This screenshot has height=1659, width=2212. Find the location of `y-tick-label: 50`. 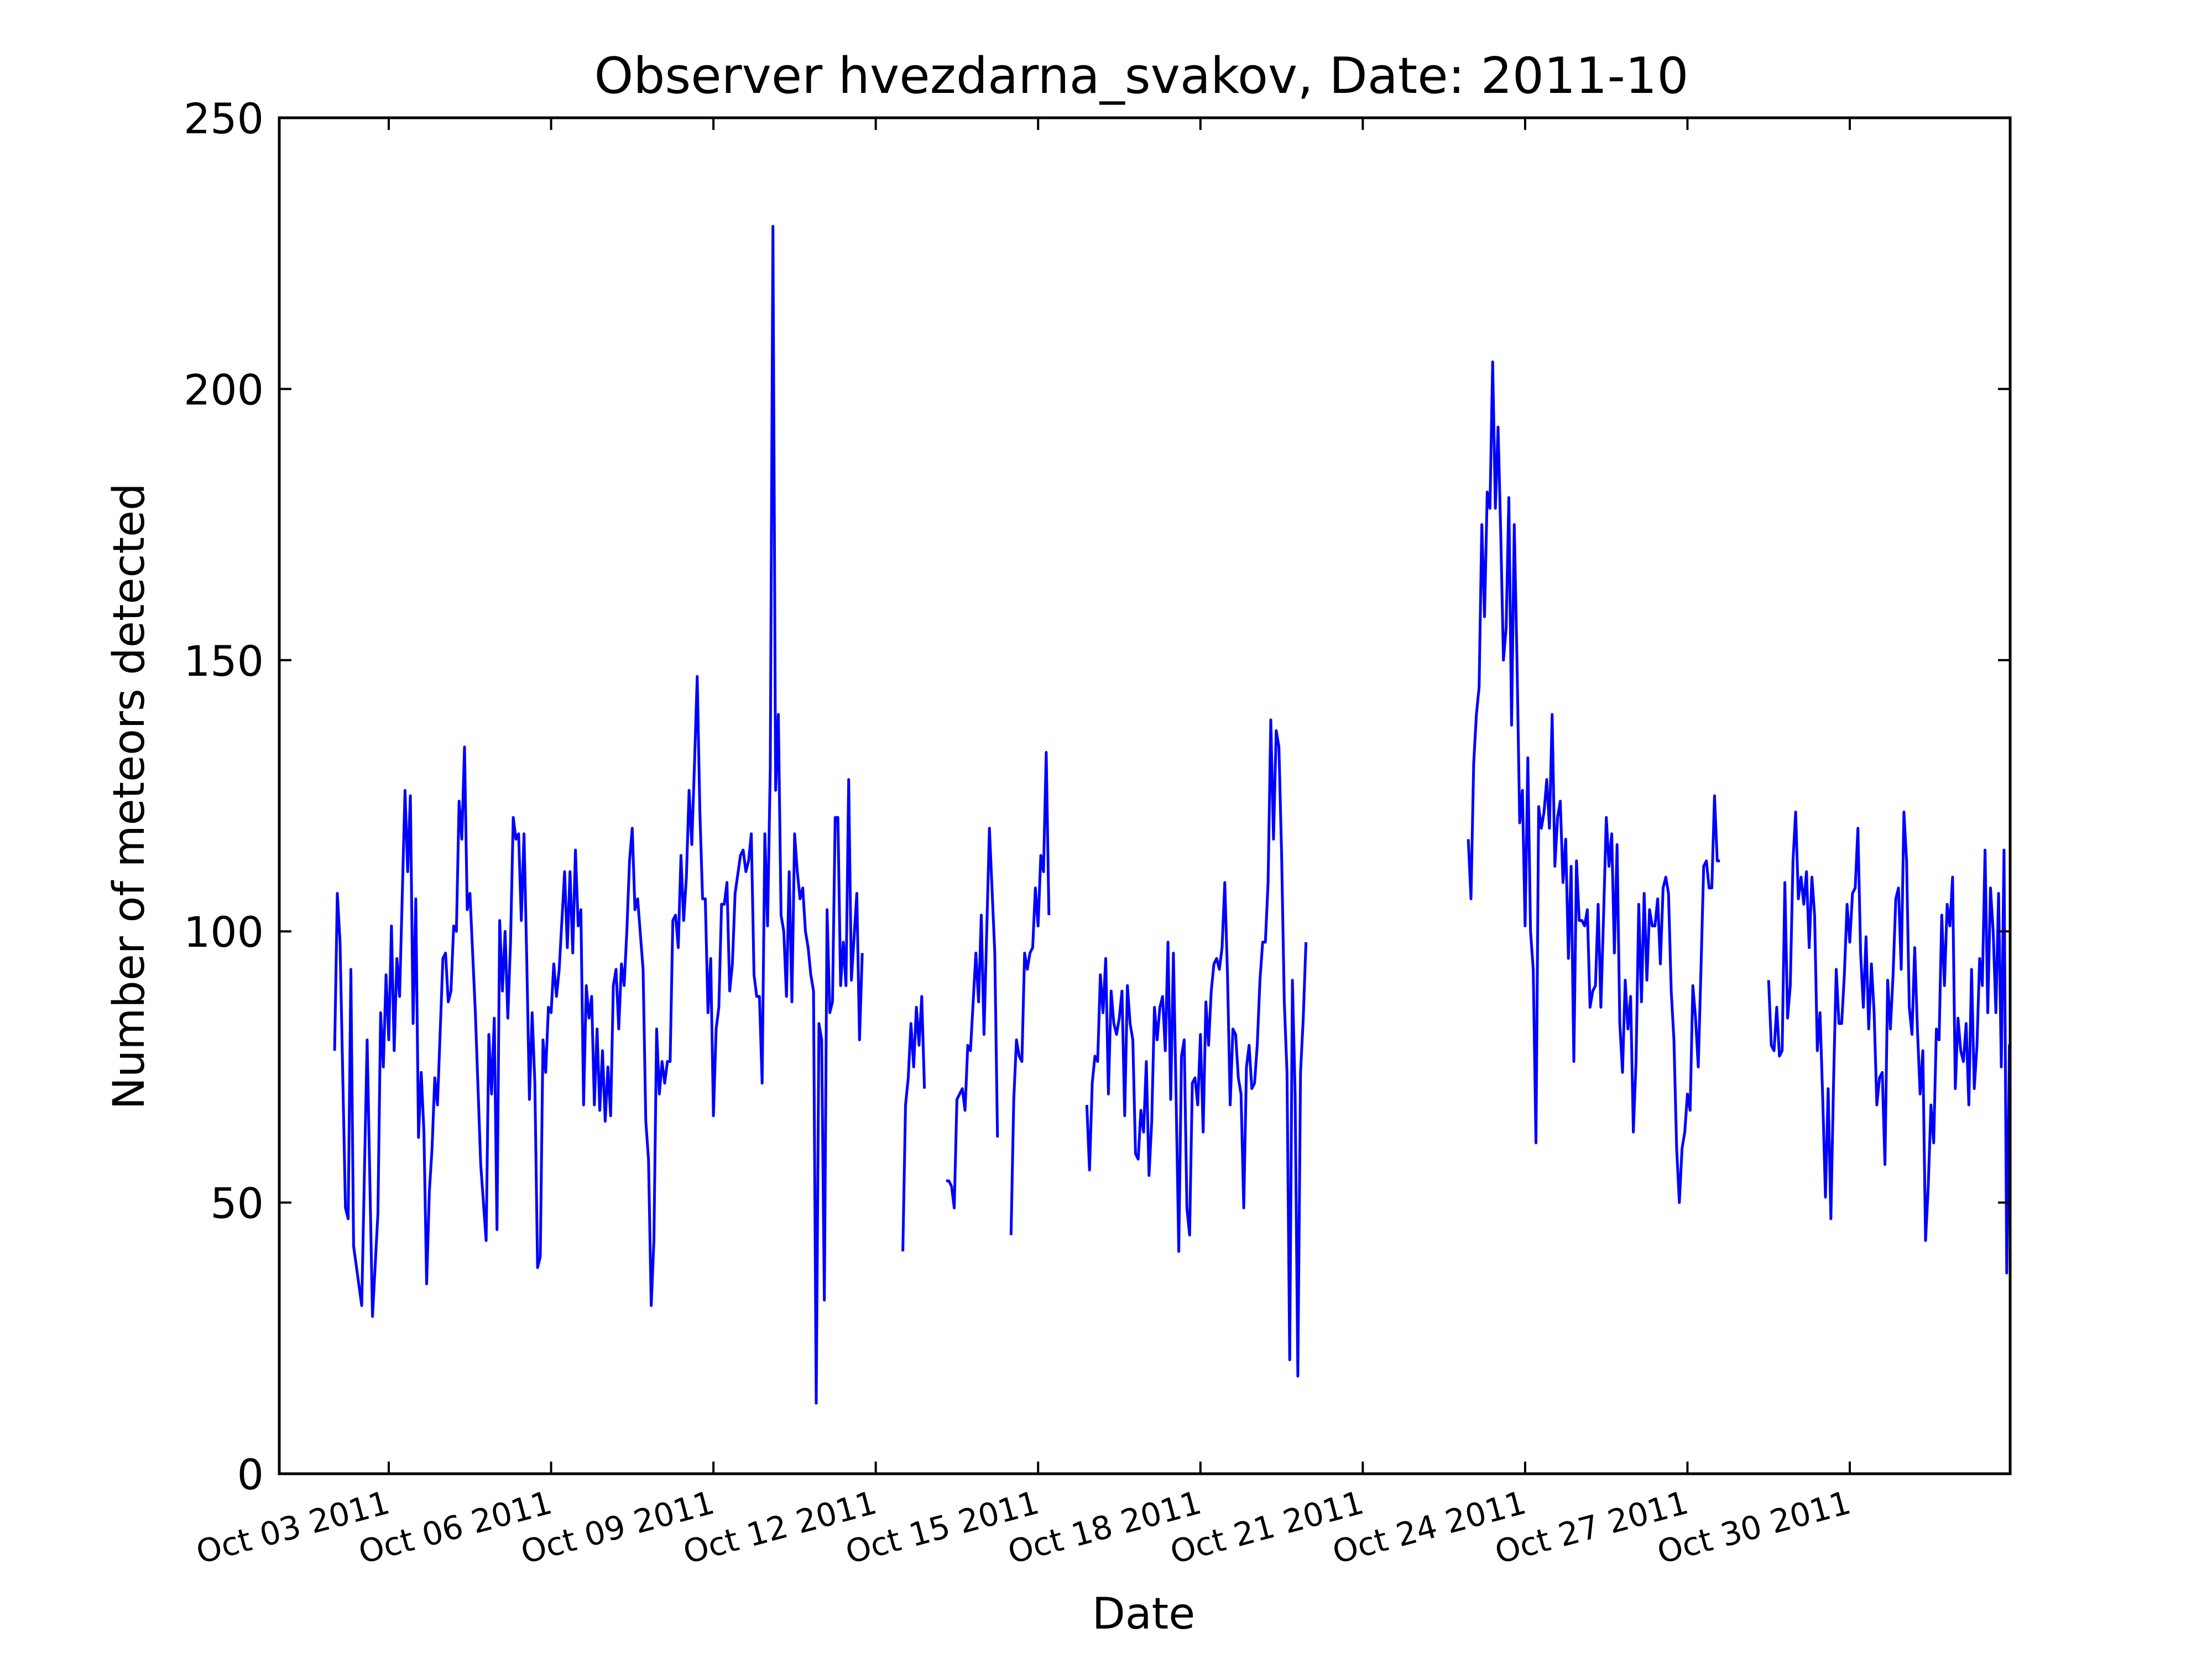

y-tick-label: 50 is located at coordinates (237, 1203).